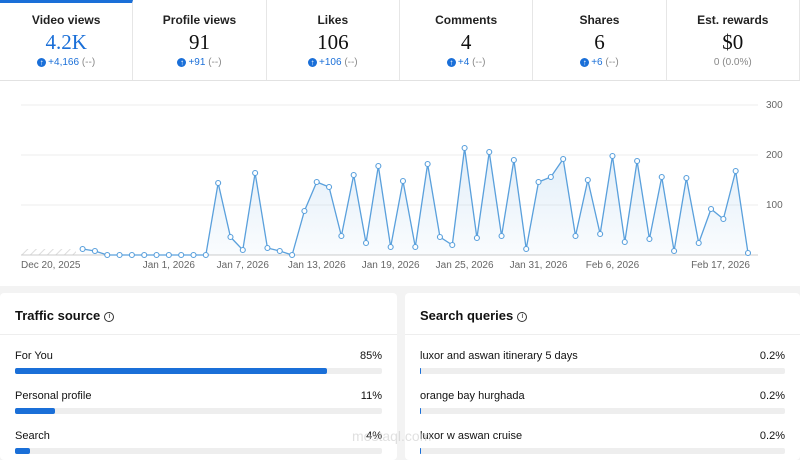 Image resolution: width=800 pixels, height=460 pixels. What do you see at coordinates (243, 265) in the screenshot?
I see `x-tick-label: Jan 7, 2026` at bounding box center [243, 265].